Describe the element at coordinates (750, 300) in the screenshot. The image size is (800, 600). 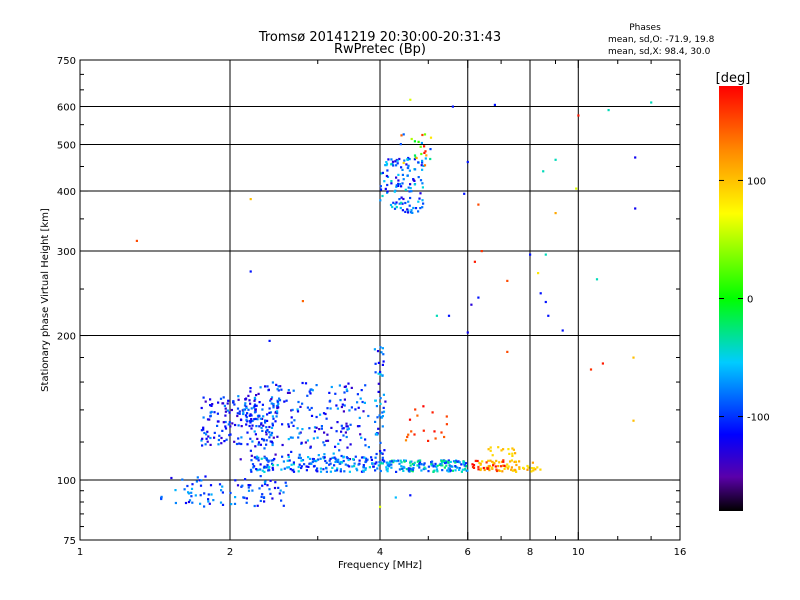
I see `colorbar-tick-label: 0` at that location.